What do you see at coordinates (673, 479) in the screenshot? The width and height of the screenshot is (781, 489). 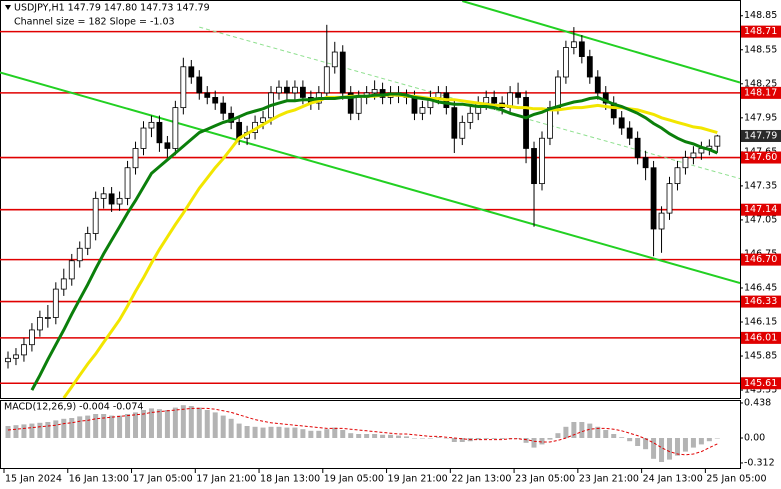 I see `x-tick-label: 24 Jan 13:00` at bounding box center [673, 479].